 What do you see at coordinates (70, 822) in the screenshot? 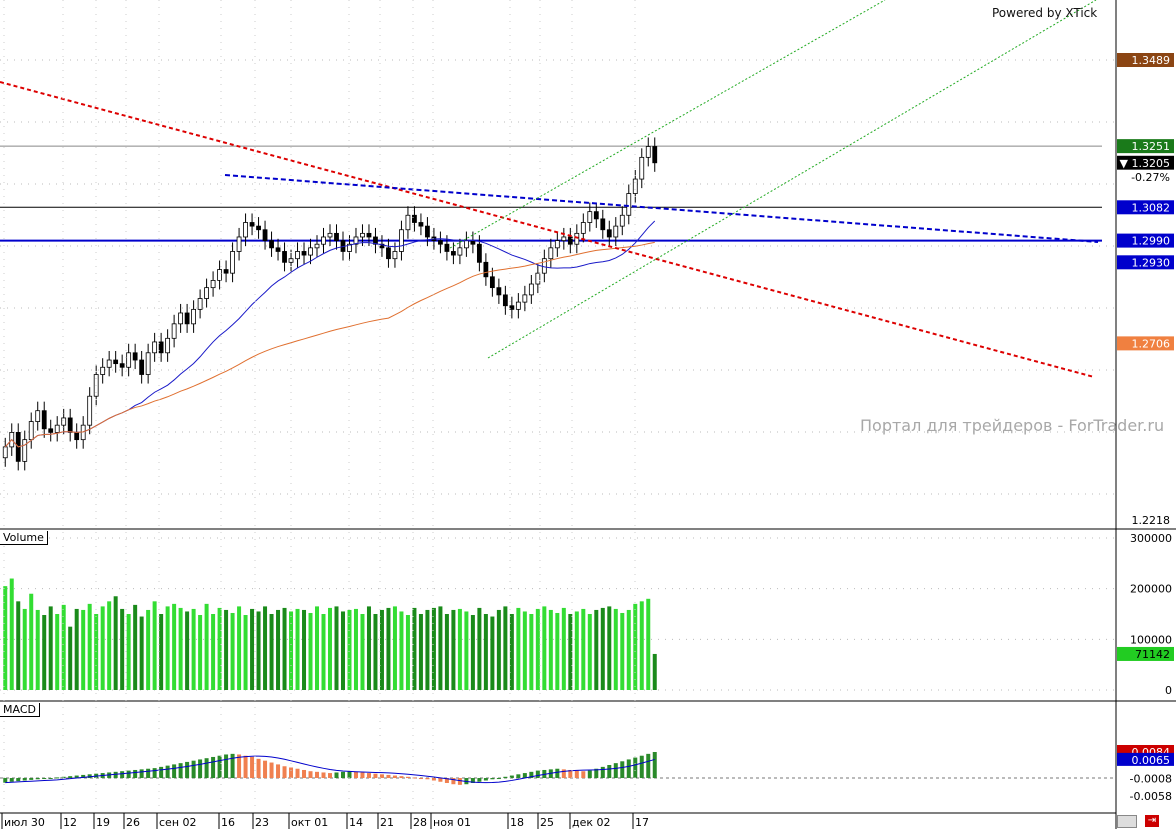
I see `time-axis-label: 12` at bounding box center [70, 822].